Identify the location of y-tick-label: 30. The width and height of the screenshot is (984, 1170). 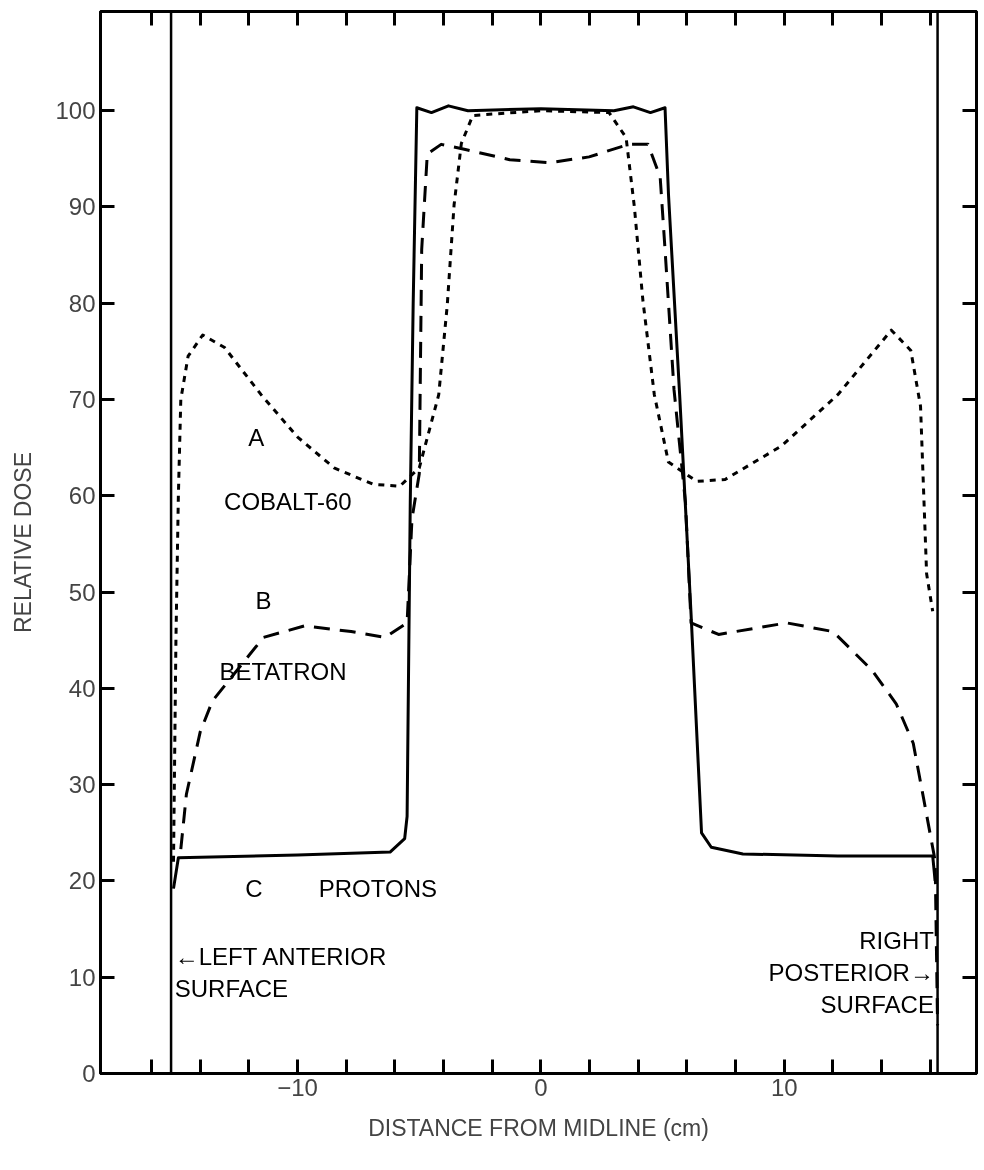
(82, 785).